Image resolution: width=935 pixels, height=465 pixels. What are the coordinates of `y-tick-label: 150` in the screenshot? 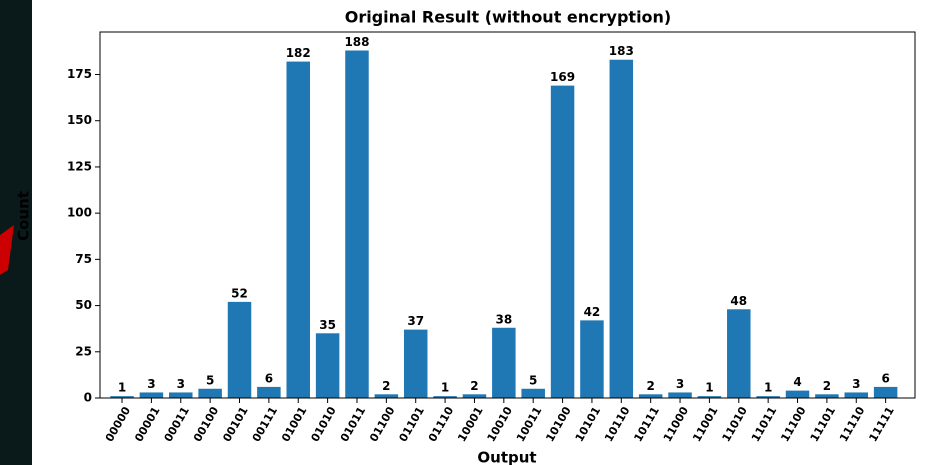 It's located at (79, 120).